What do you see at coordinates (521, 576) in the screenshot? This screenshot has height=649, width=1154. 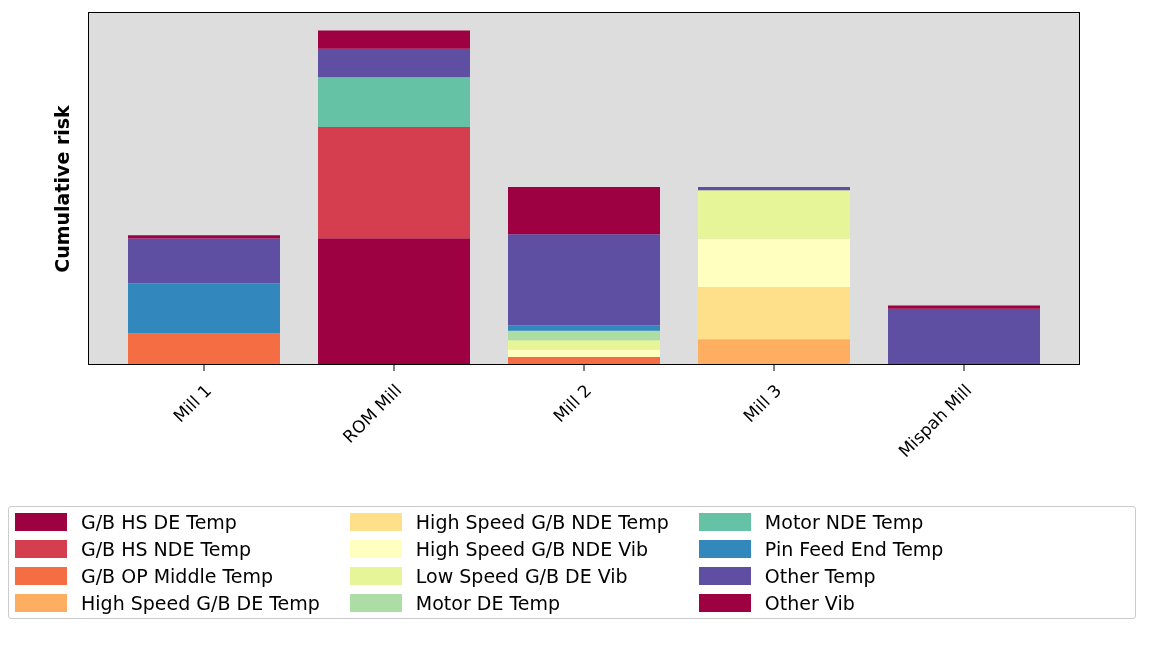 I see `legend-label: Low Speed G/B DE Vib` at bounding box center [521, 576].